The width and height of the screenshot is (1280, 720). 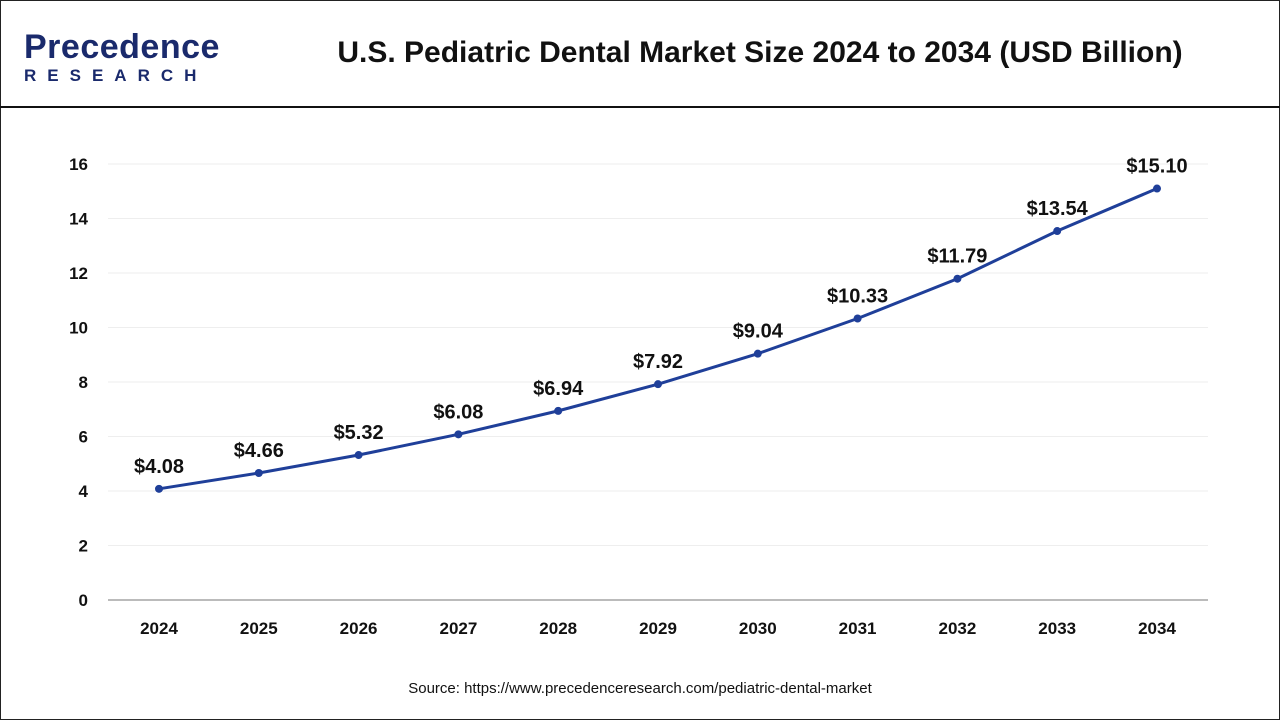 I want to click on x-tick-label: 2031, so click(x=858, y=628).